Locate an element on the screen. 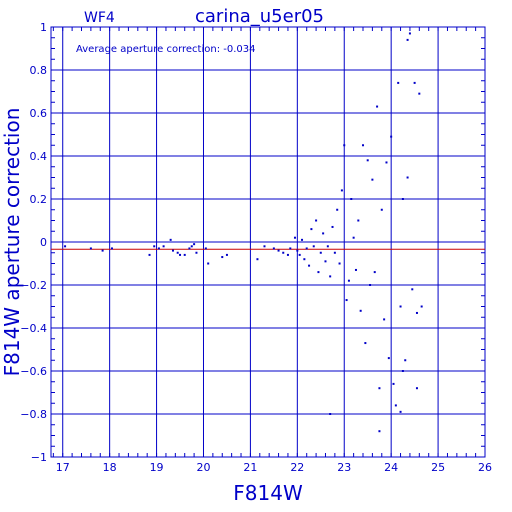 The height and width of the screenshot is (512, 512). x-tick-label: 17 is located at coordinates (63, 467).